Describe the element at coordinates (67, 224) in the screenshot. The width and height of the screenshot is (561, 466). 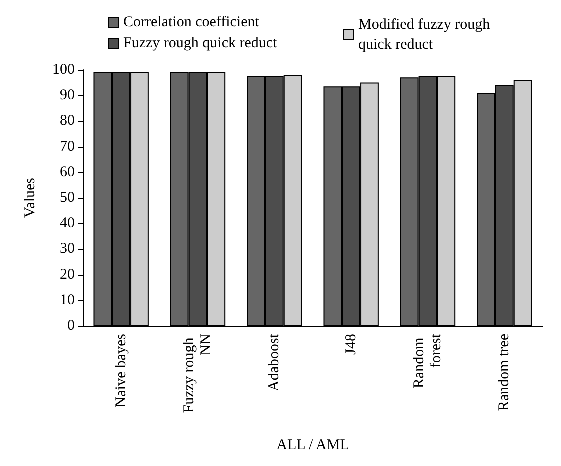
I see `y-tick-label: 40` at that location.